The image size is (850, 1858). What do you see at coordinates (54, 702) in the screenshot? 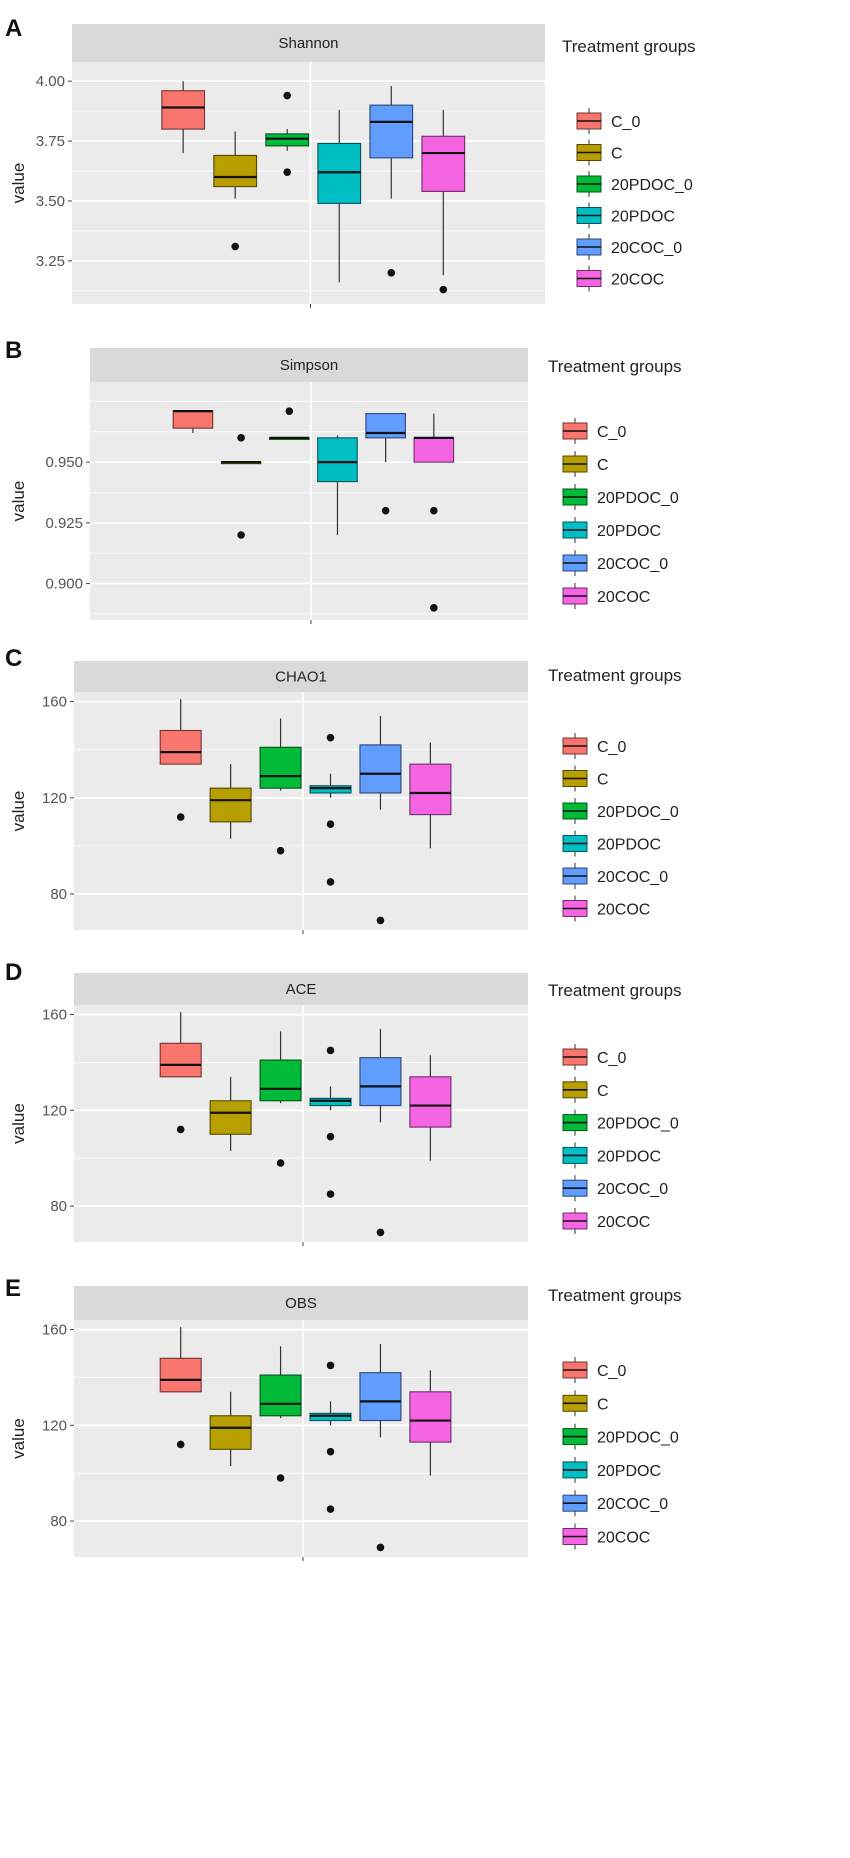
I see `y-tick-label: 160` at bounding box center [54, 702].